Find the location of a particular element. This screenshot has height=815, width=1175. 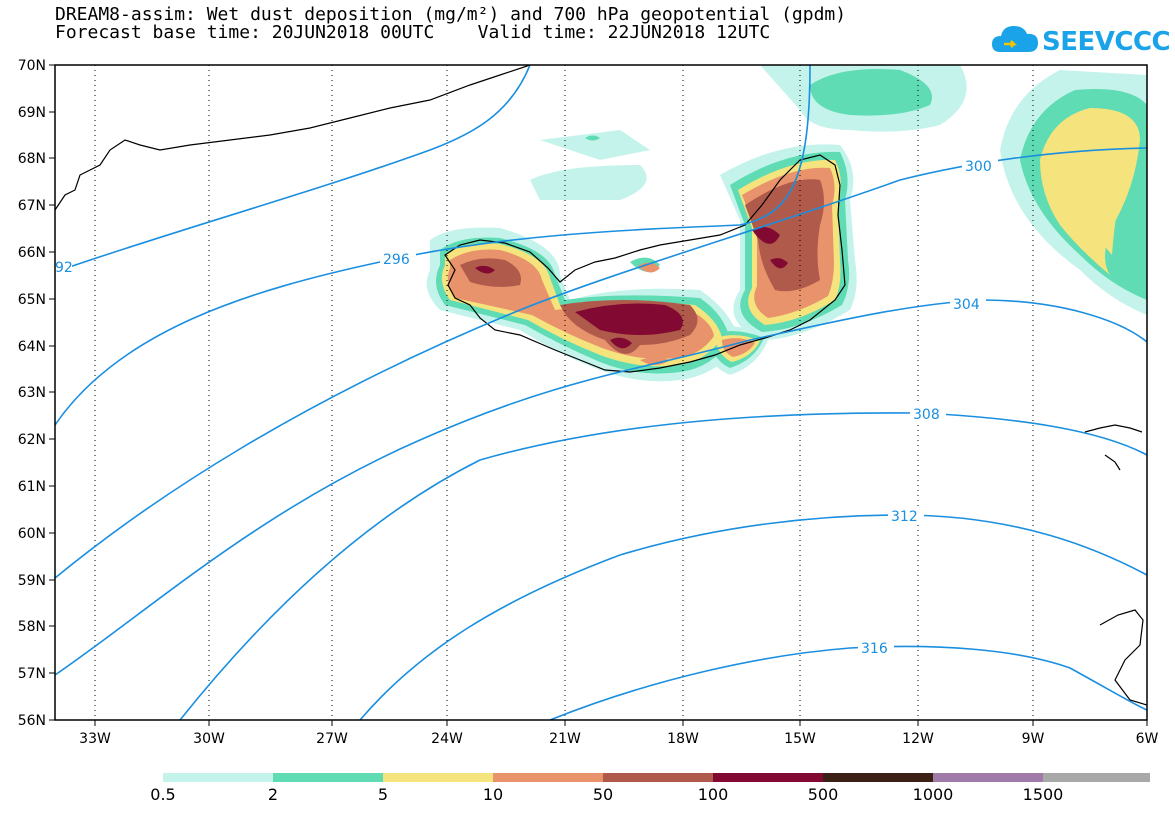

lat-label: 60N is located at coordinates (32, 534).